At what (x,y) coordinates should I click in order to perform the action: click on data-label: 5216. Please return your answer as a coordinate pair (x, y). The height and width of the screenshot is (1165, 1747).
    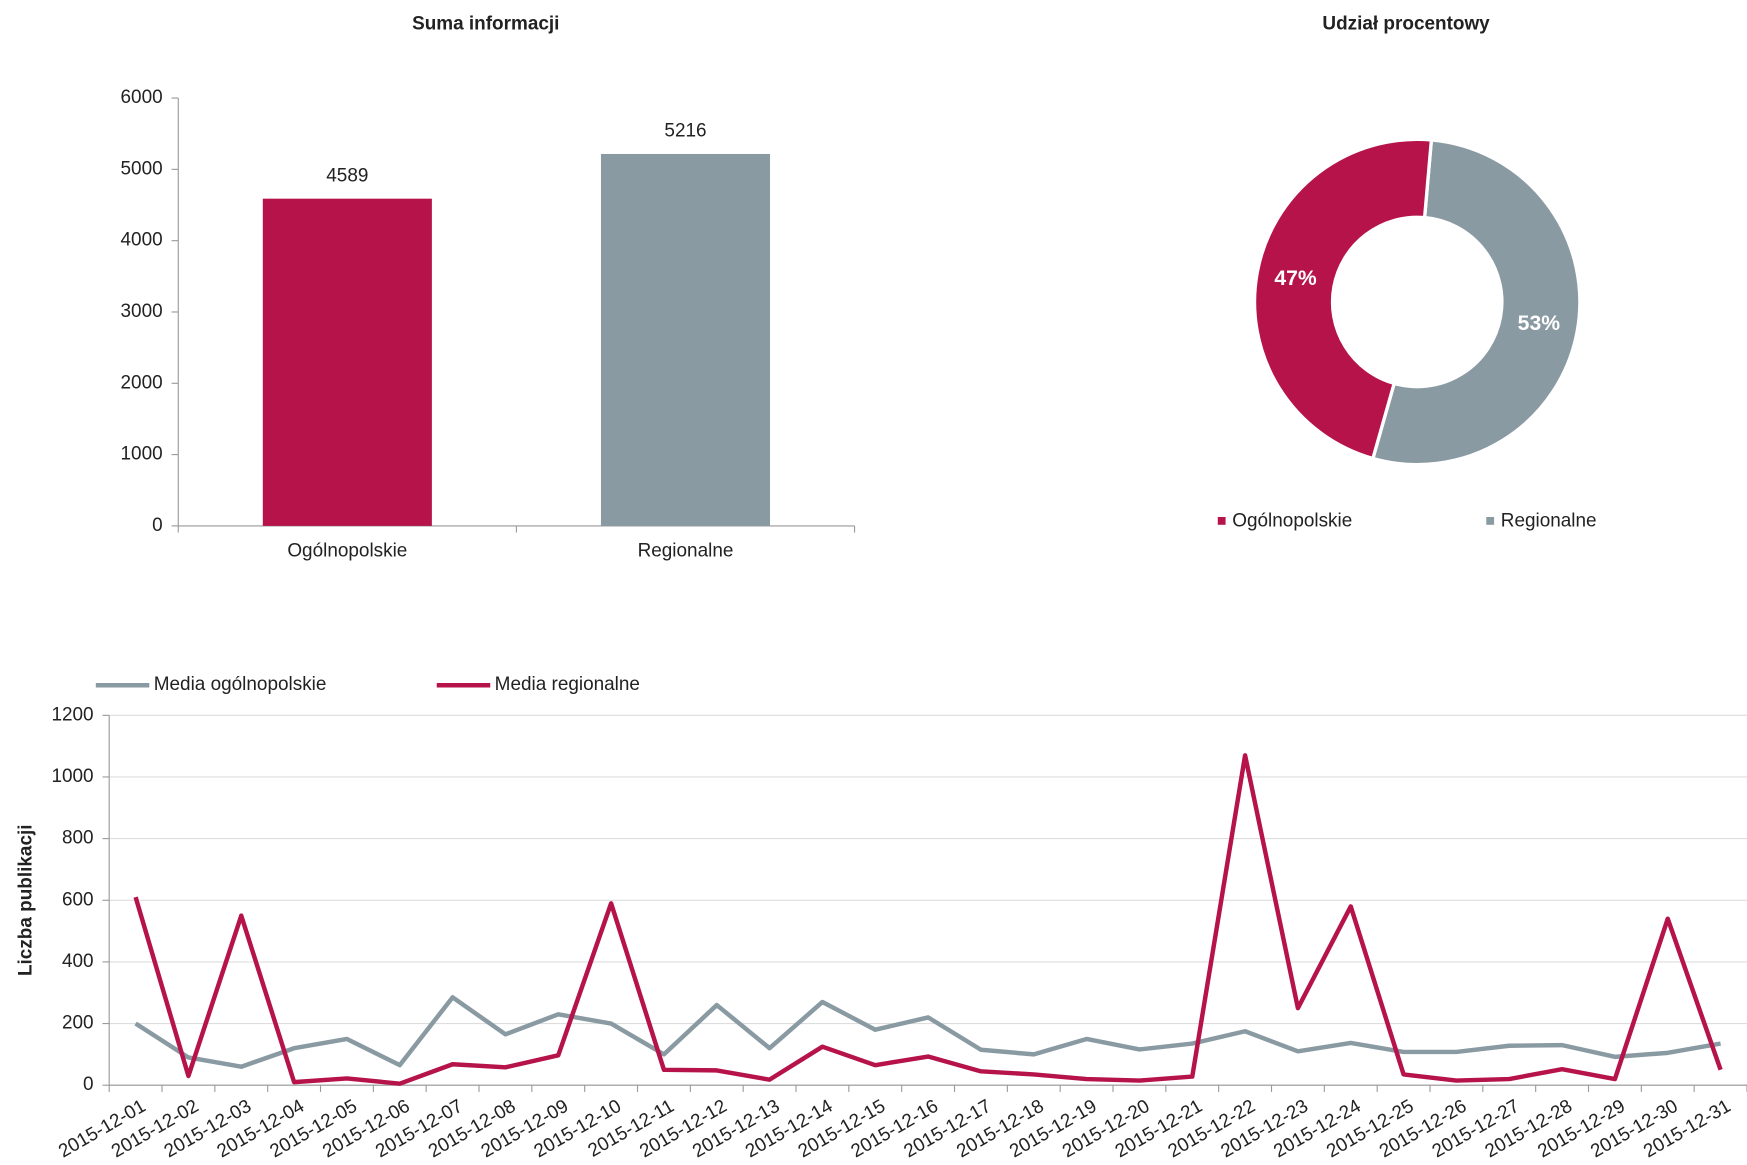
    Looking at the image, I should click on (685, 131).